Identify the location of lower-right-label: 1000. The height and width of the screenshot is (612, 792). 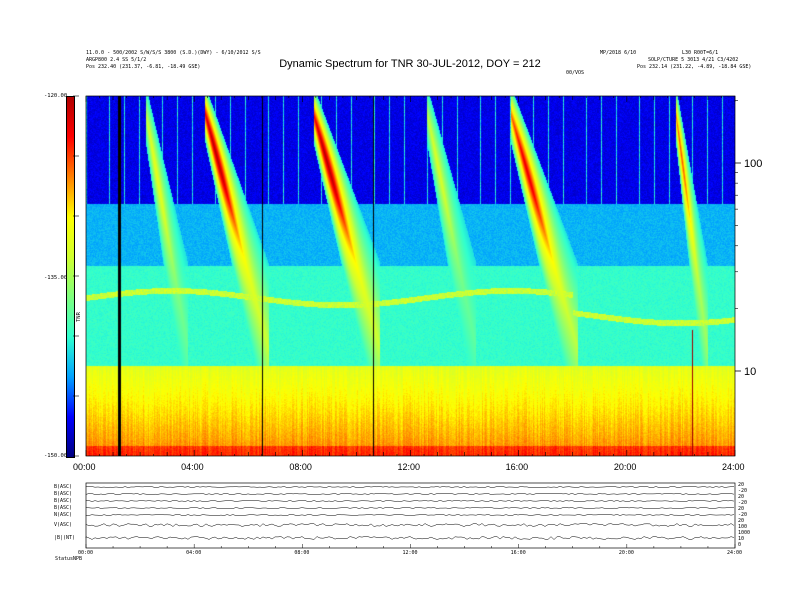
(744, 533).